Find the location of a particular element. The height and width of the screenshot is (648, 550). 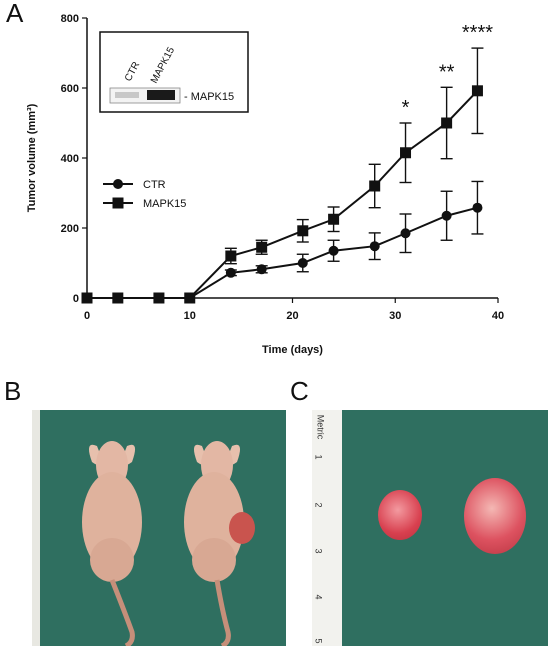

y-tick-label: 600 is located at coordinates (70, 89).